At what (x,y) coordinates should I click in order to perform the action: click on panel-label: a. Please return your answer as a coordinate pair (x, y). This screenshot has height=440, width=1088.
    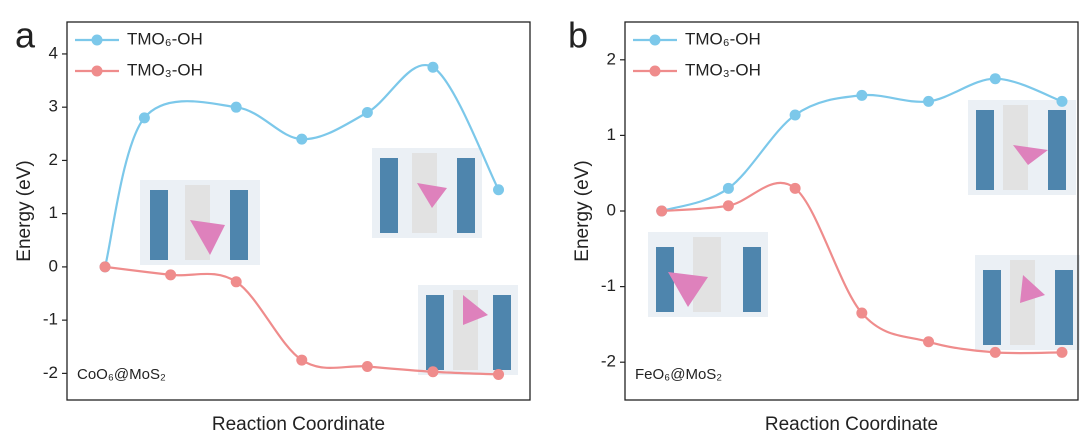
    Looking at the image, I should click on (25, 35).